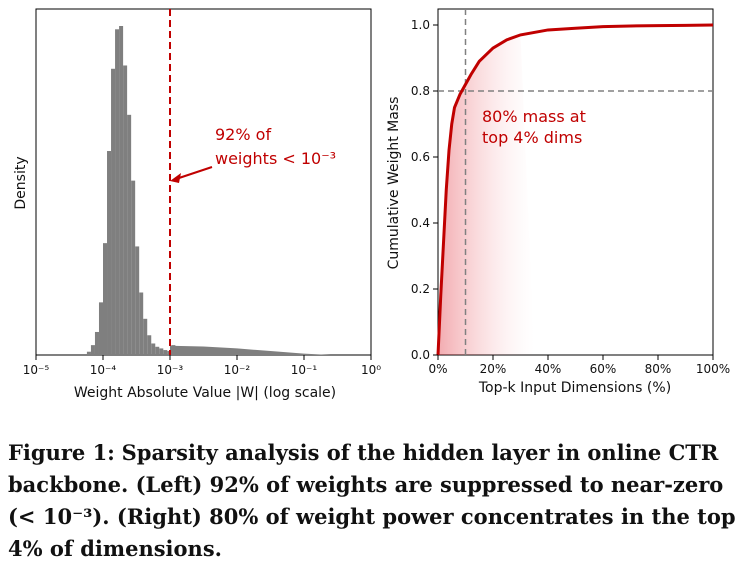 This screenshot has height=586, width=744. I want to click on x-tick-label: 0%, so click(437, 369).